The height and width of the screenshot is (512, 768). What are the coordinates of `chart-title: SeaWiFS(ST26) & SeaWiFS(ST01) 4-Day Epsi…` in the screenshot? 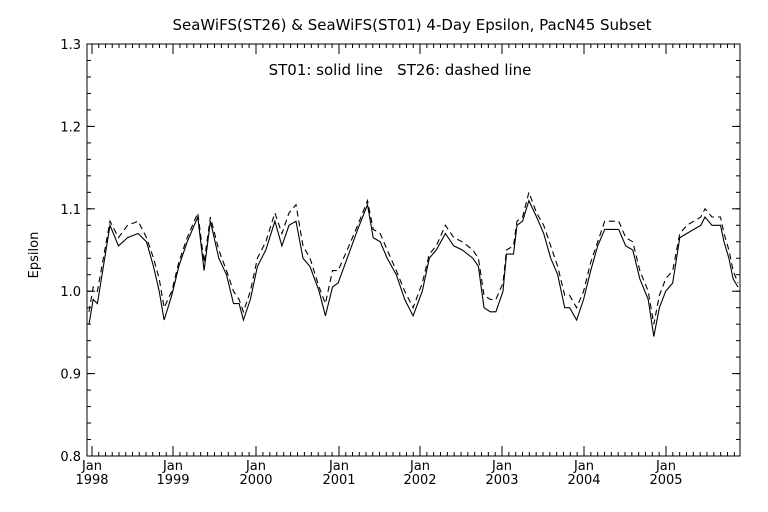 It's located at (411, 25).